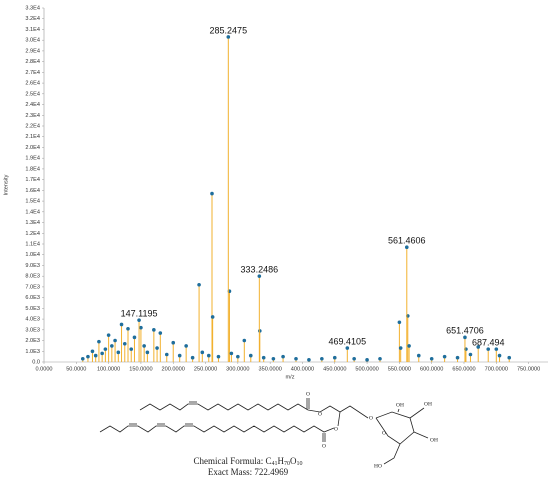  I want to click on subscript: 70, so click(287, 464).